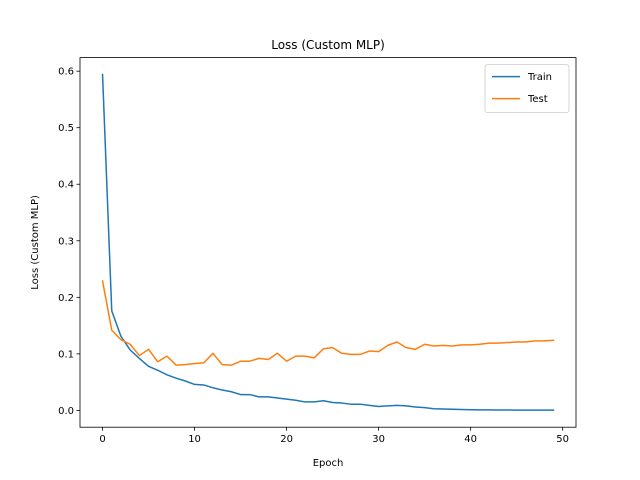 Image resolution: width=640 pixels, height=480 pixels. Describe the element at coordinates (286, 439) in the screenshot. I see `x-tick-label: 20` at that location.